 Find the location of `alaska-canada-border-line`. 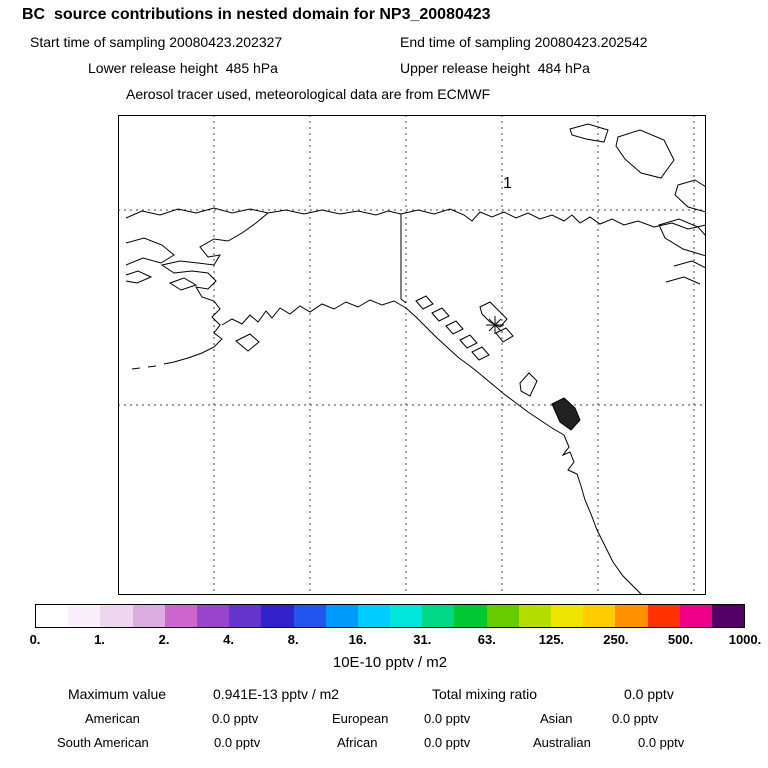

alaska-canada-border-line is located at coordinates (403, 259).